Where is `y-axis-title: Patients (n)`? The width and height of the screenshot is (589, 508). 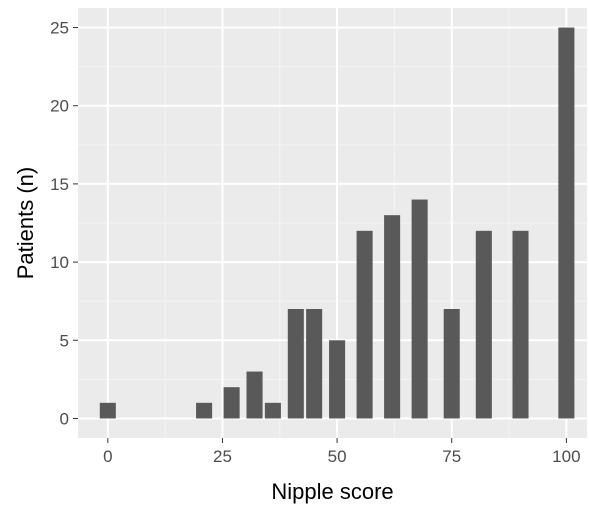 y-axis-title: Patients (n) is located at coordinates (25, 223).